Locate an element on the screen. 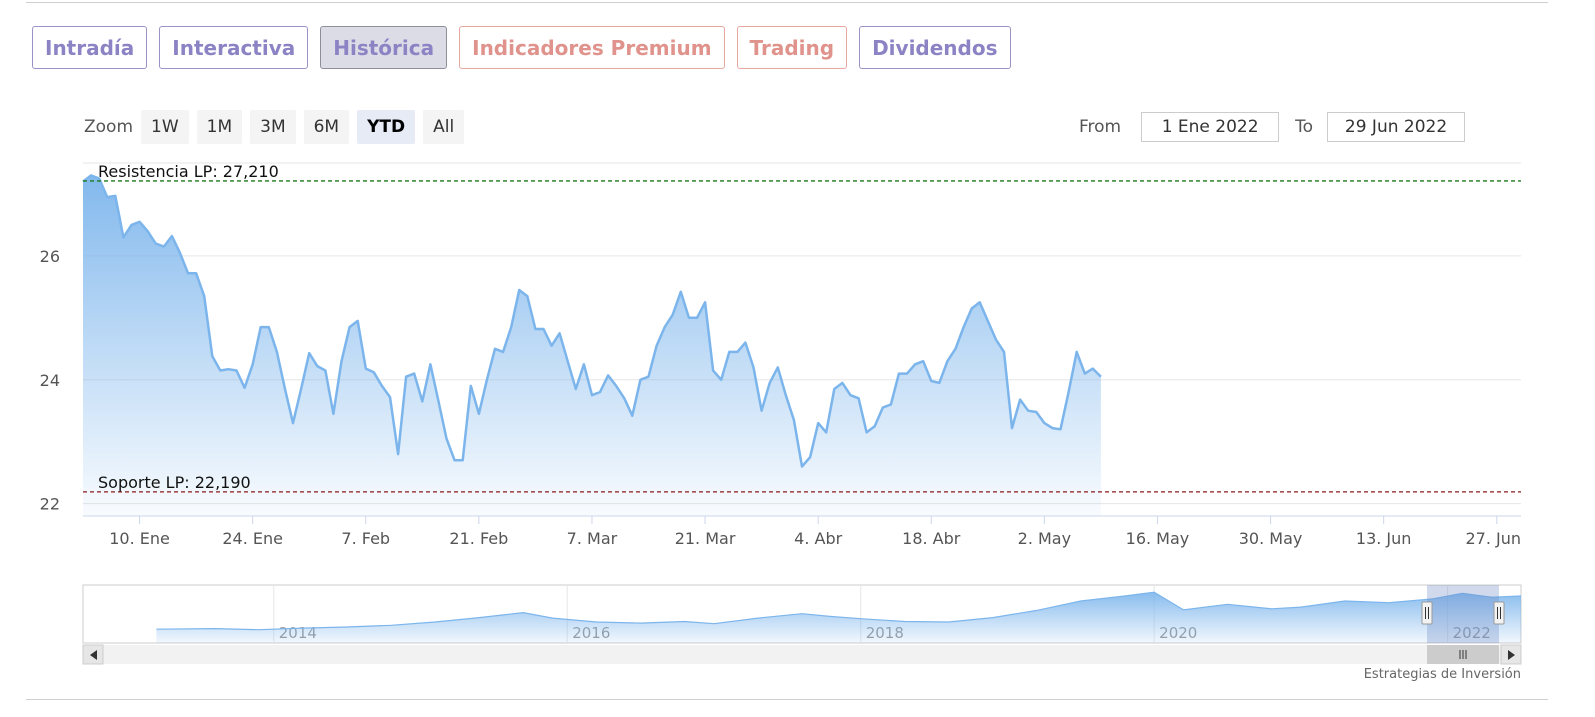 The image size is (1595, 717). chart-credit: Estrategias de Inversión is located at coordinates (1442, 674).